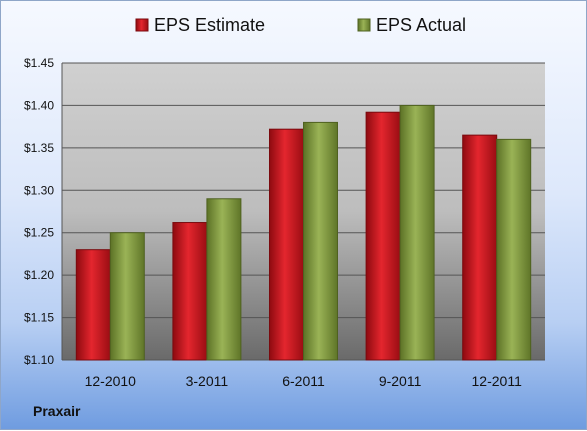 The height and width of the screenshot is (431, 587). I want to click on bar-eps-actual-12-2010, so click(127, 296).